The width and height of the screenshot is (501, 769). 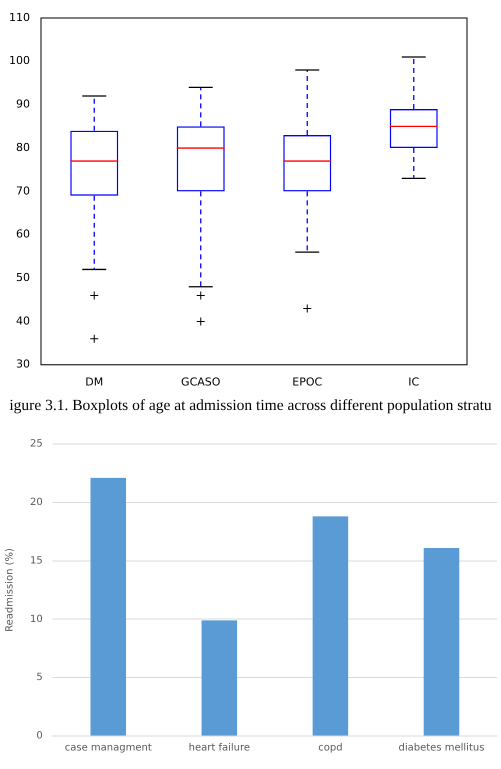 I want to click on y-tick-label: 90, so click(x=23, y=104).